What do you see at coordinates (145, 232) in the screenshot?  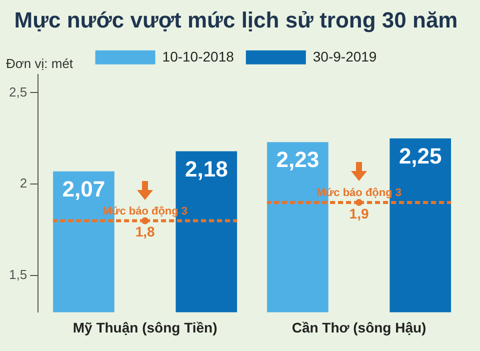 I see `data-label: 1,8` at bounding box center [145, 232].